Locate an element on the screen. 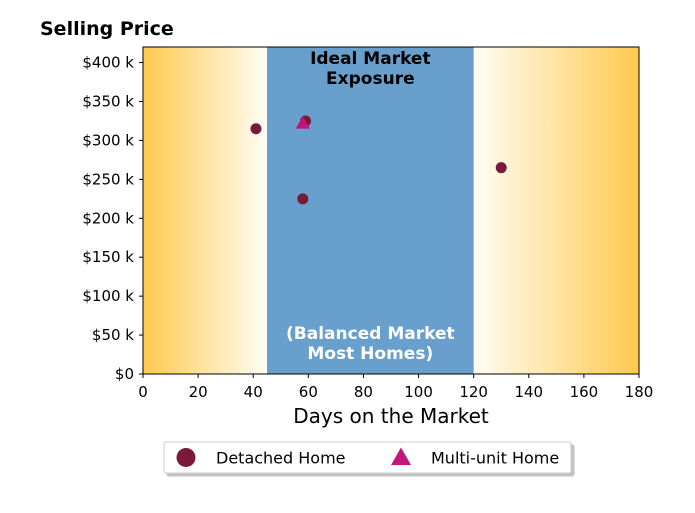 This screenshot has width=695, height=513. x-tick-label: 160 is located at coordinates (584, 392).